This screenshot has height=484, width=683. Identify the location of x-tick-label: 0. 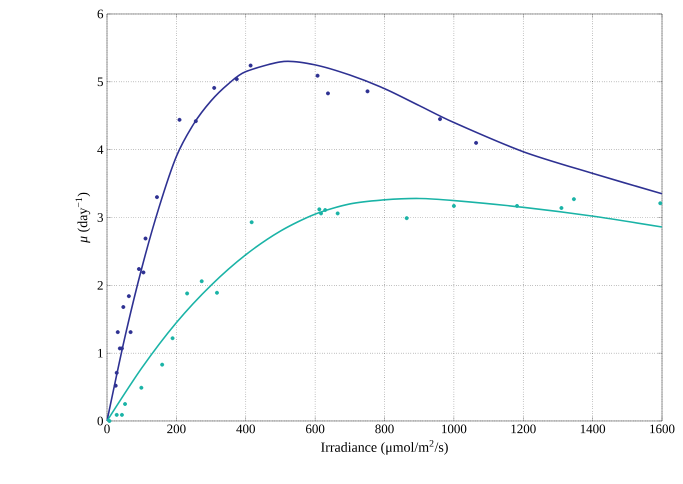
(107, 429).